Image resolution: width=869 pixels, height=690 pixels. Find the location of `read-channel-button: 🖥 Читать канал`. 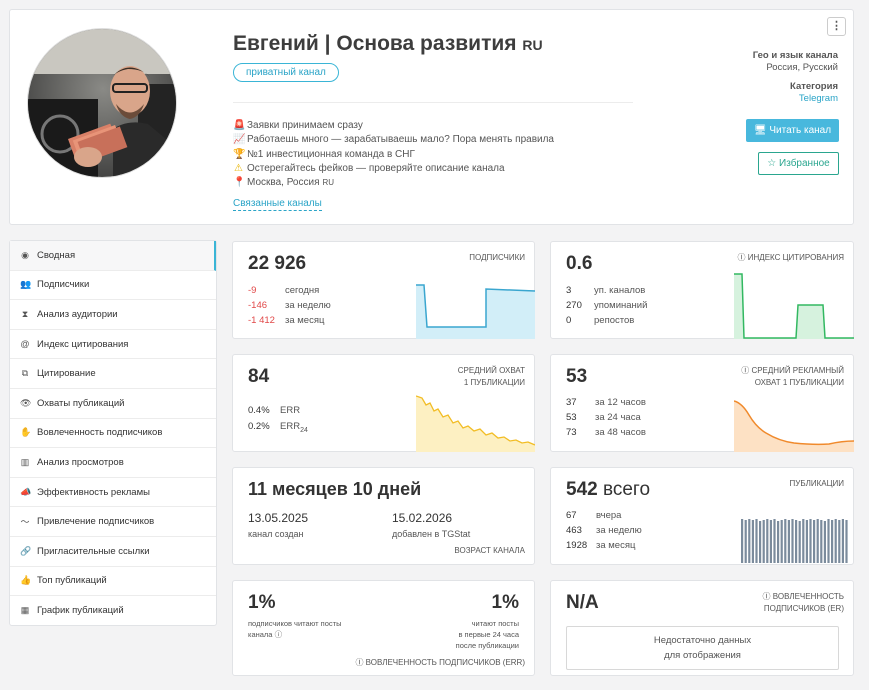

read-channel-button: 🖥 Читать канал is located at coordinates (792, 130).